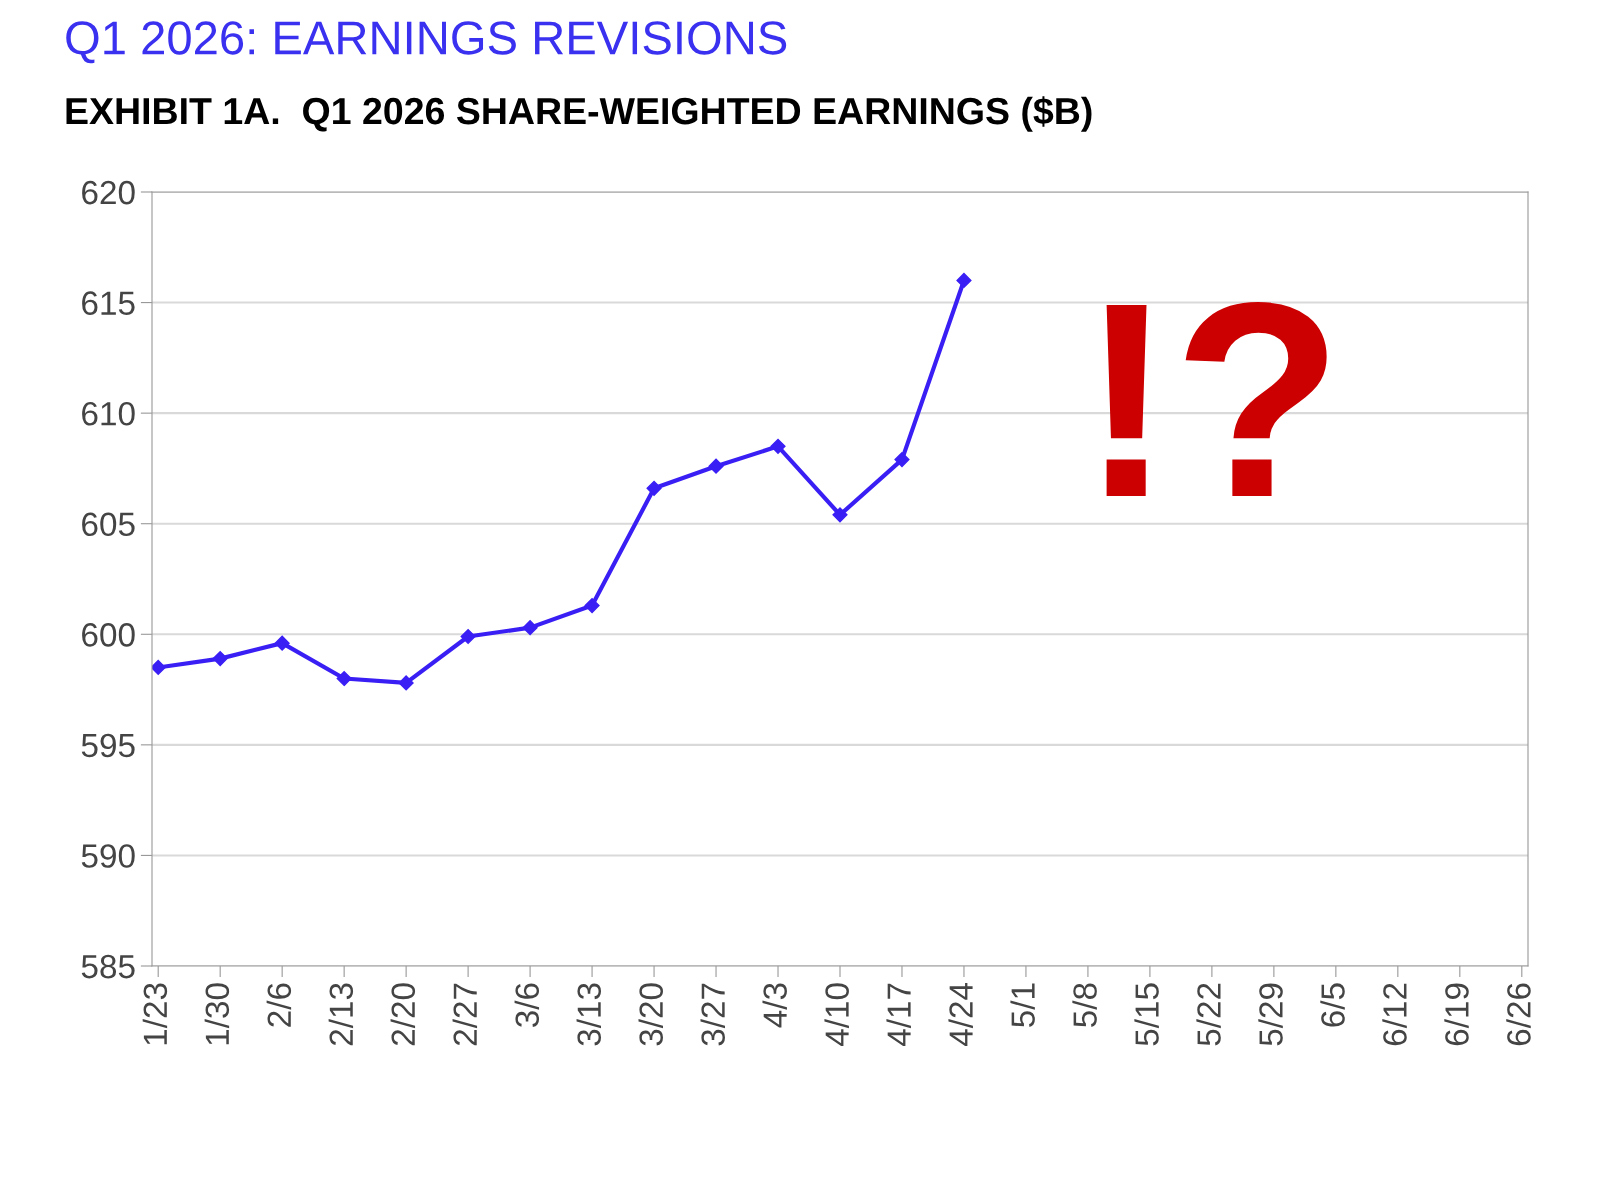 This screenshot has width=1600, height=1200. I want to click on x-tick-label: 3/13, so click(589, 1014).